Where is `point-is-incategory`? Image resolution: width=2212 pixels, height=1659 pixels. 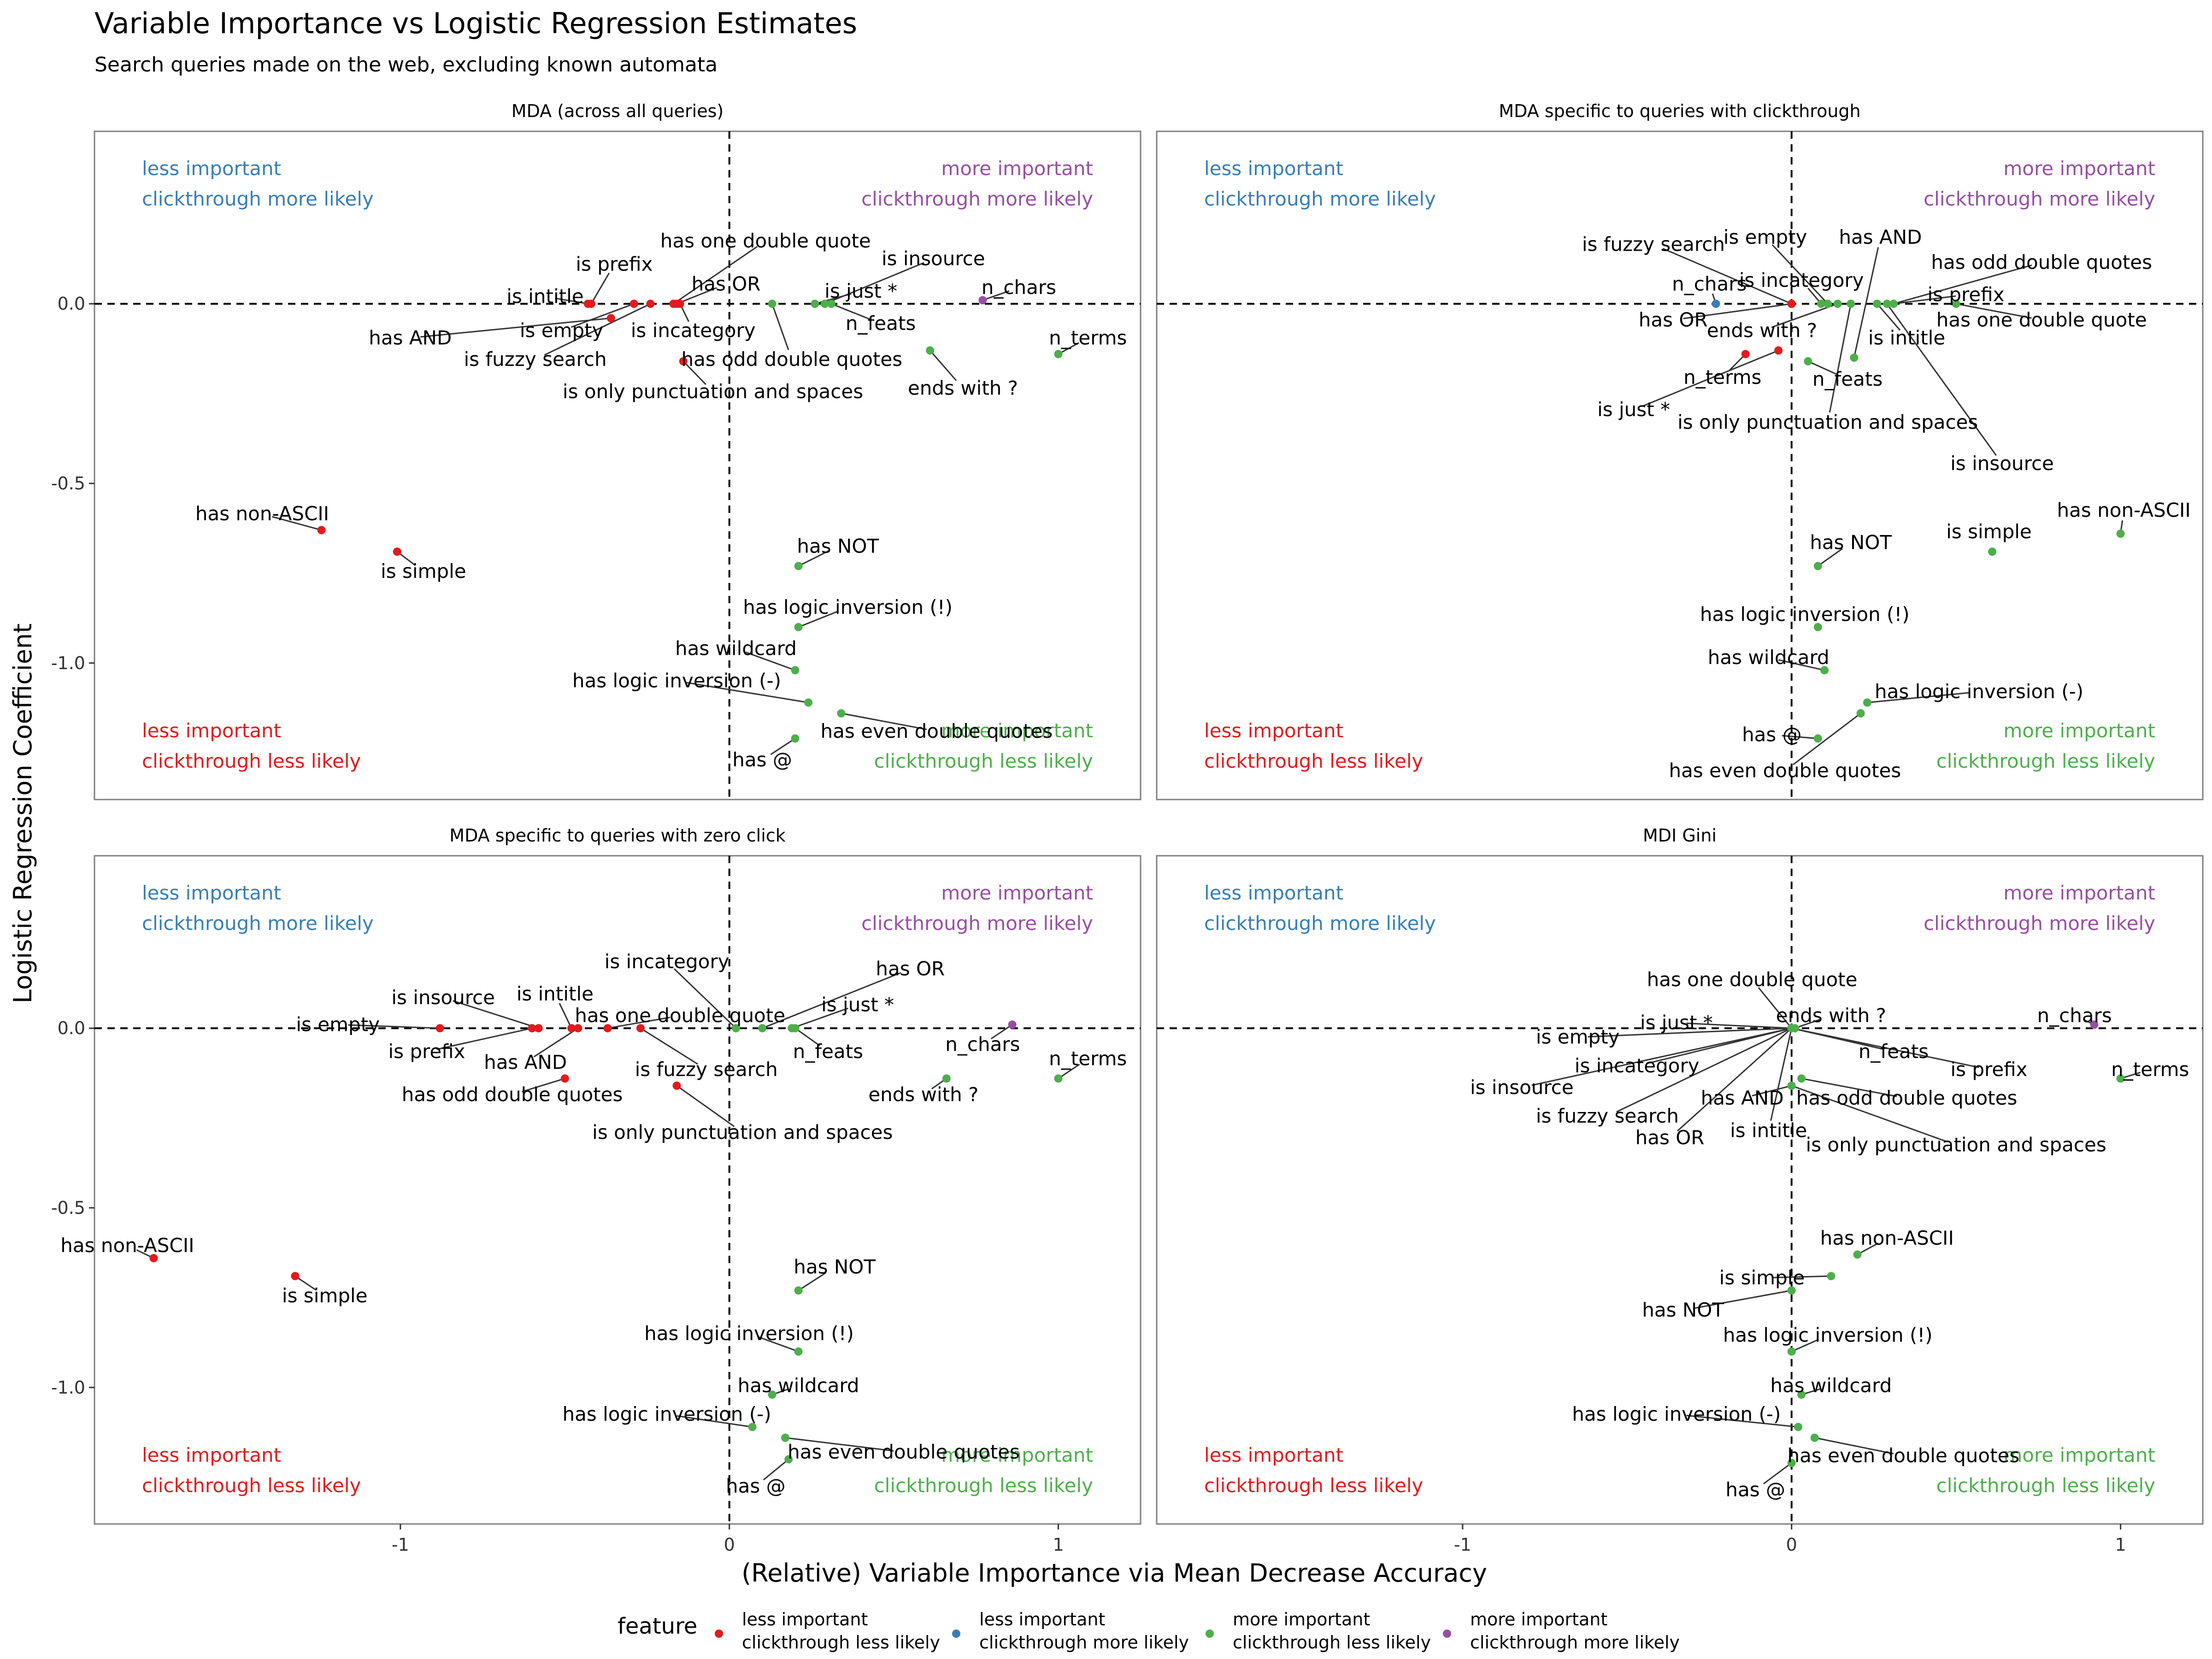
point-is-incategory is located at coordinates (735, 1028).